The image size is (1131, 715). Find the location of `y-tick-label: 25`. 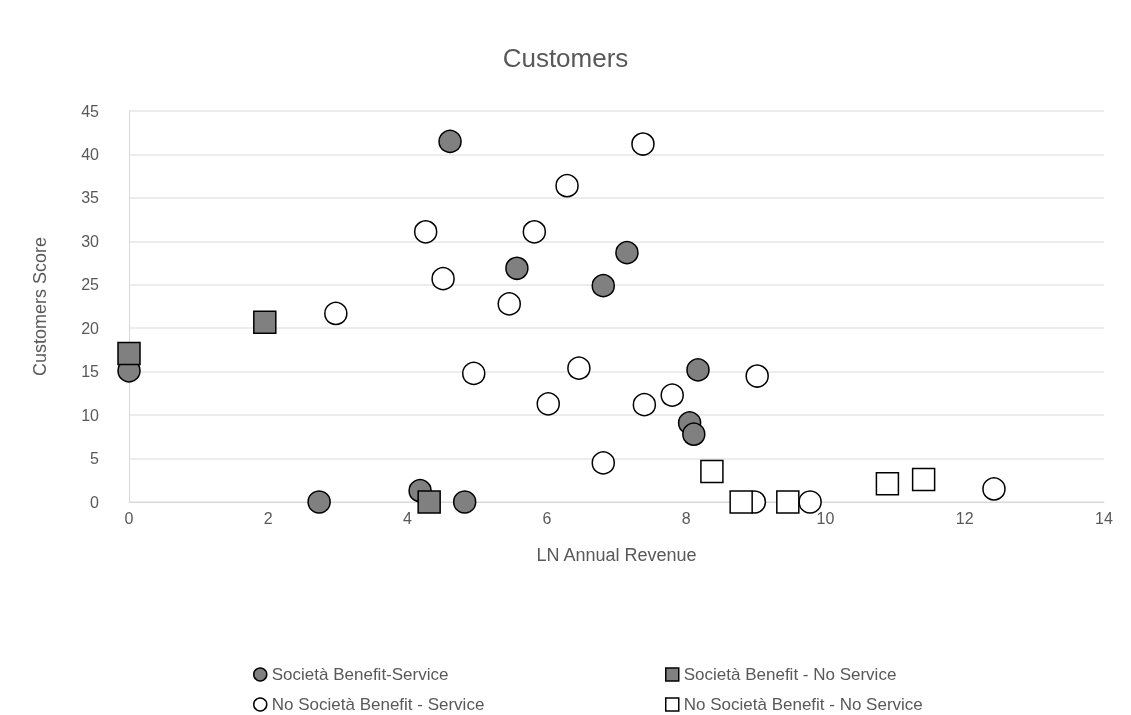

y-tick-label: 25 is located at coordinates (90, 285).